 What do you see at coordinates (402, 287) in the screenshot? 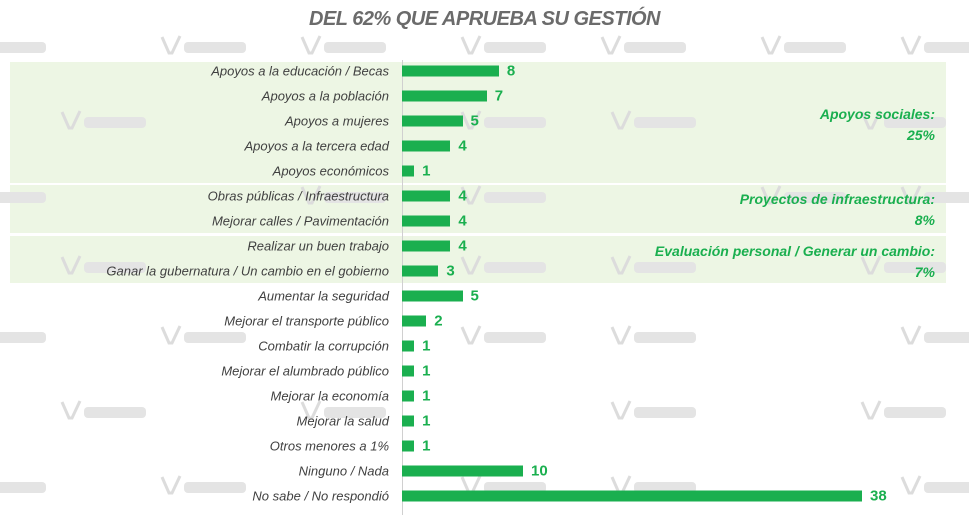
I see `y-axis-line` at bounding box center [402, 287].